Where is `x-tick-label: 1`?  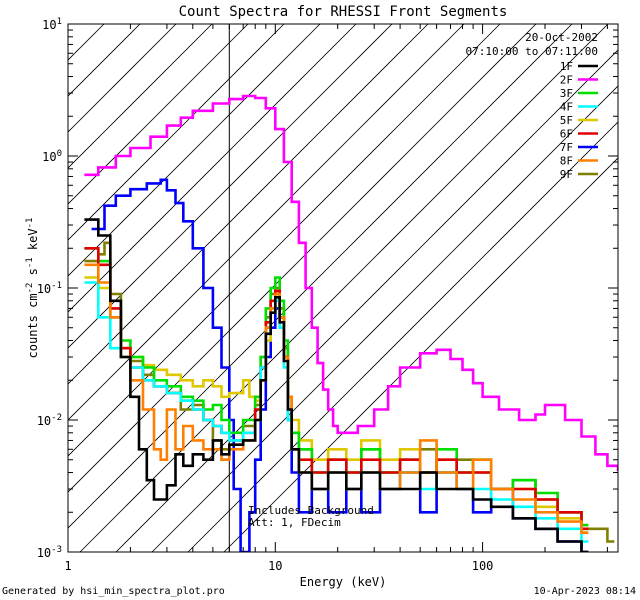
x-tick-label: 1 is located at coordinates (67, 566).